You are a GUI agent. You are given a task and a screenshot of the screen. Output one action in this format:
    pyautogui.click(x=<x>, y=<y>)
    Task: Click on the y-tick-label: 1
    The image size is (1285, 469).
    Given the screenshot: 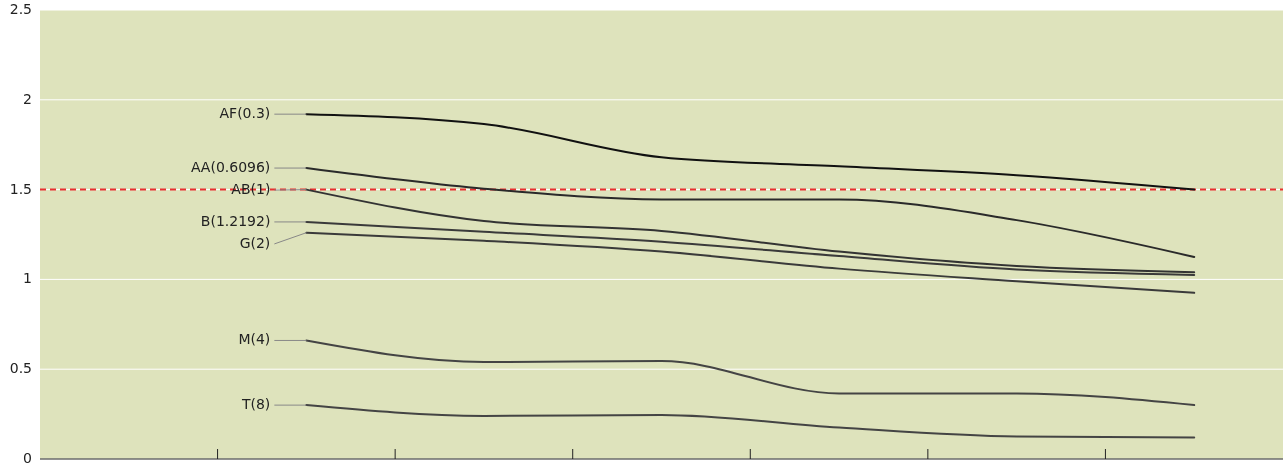 What is the action you would take?
    pyautogui.click(x=27, y=278)
    